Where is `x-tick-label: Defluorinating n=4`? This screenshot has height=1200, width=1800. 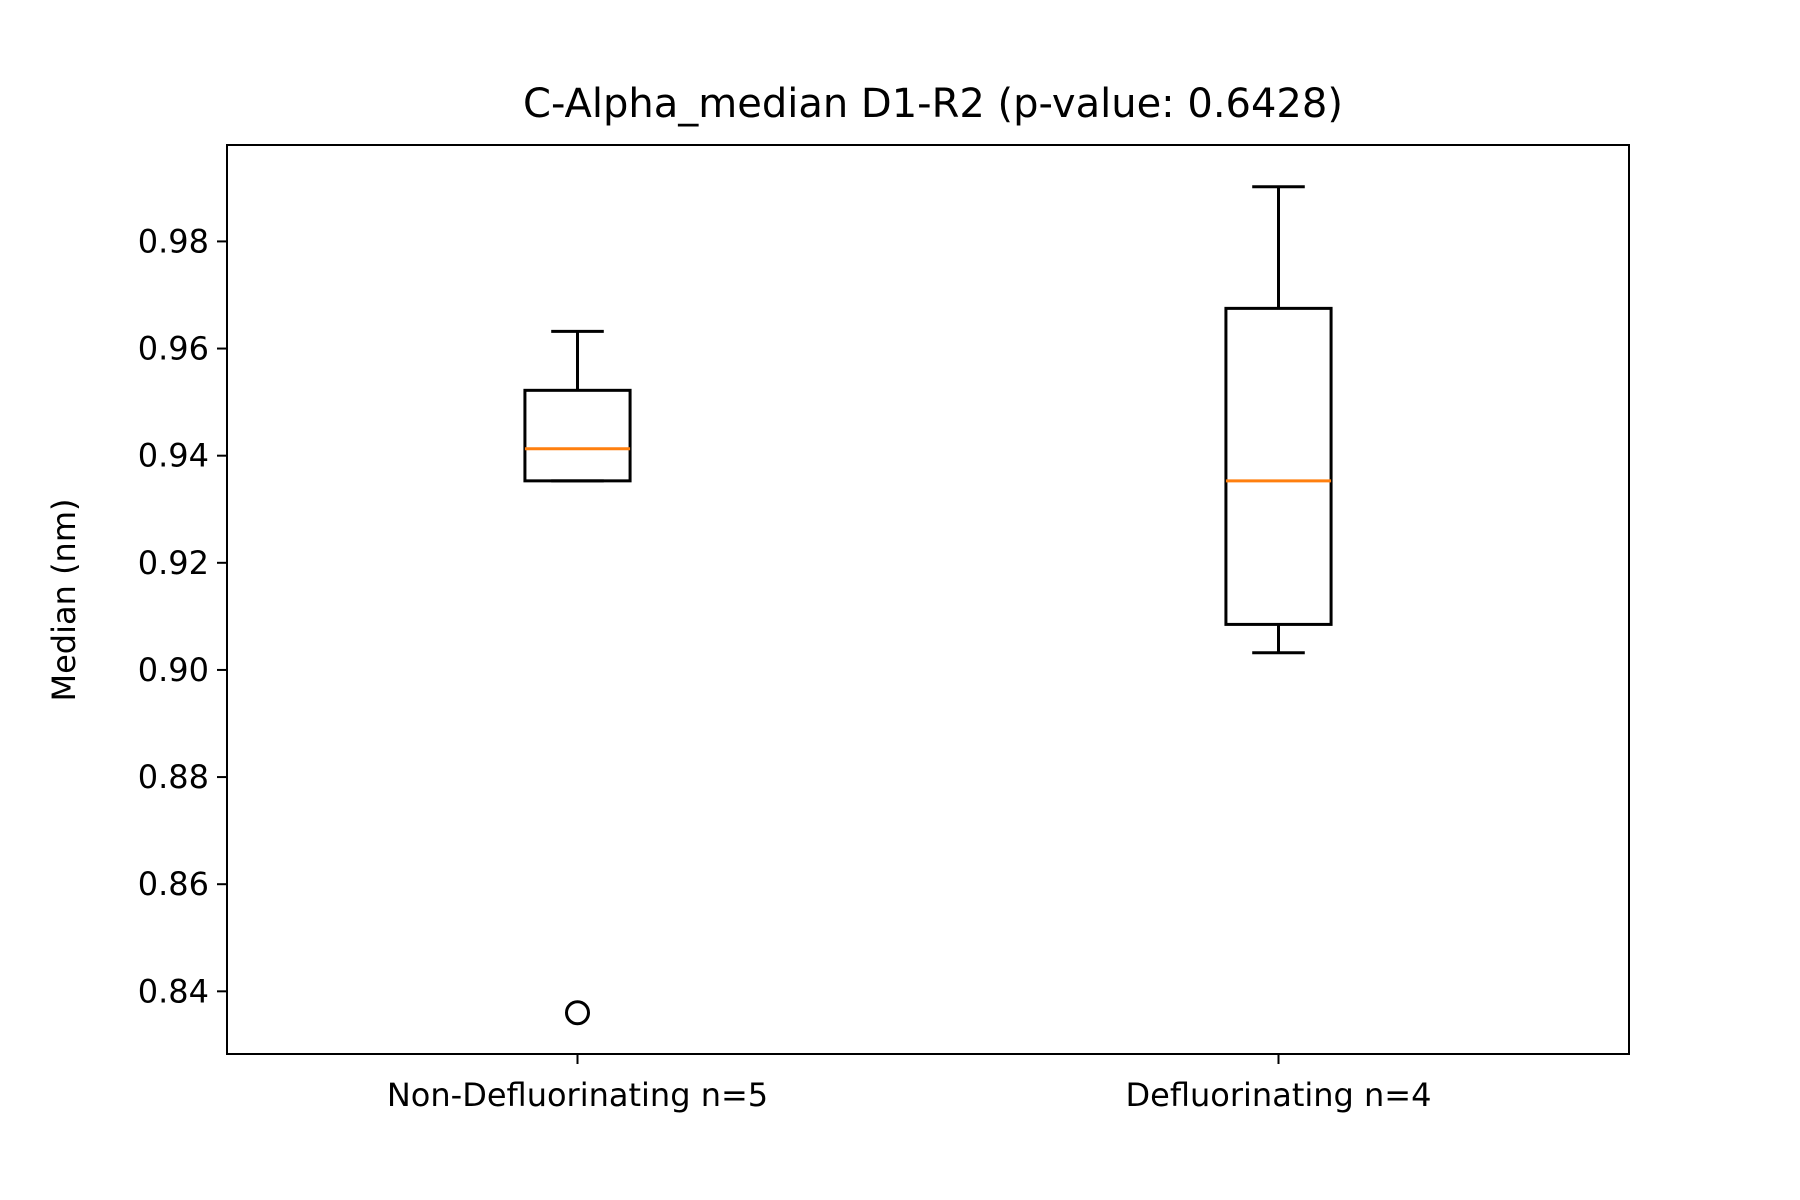 x-tick-label: Defluorinating n=4 is located at coordinates (1279, 1095).